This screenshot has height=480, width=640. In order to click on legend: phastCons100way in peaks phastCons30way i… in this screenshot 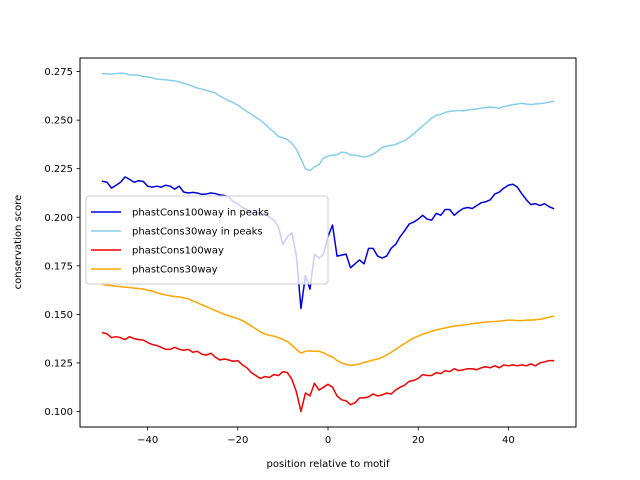, I will do `click(207, 240)`.